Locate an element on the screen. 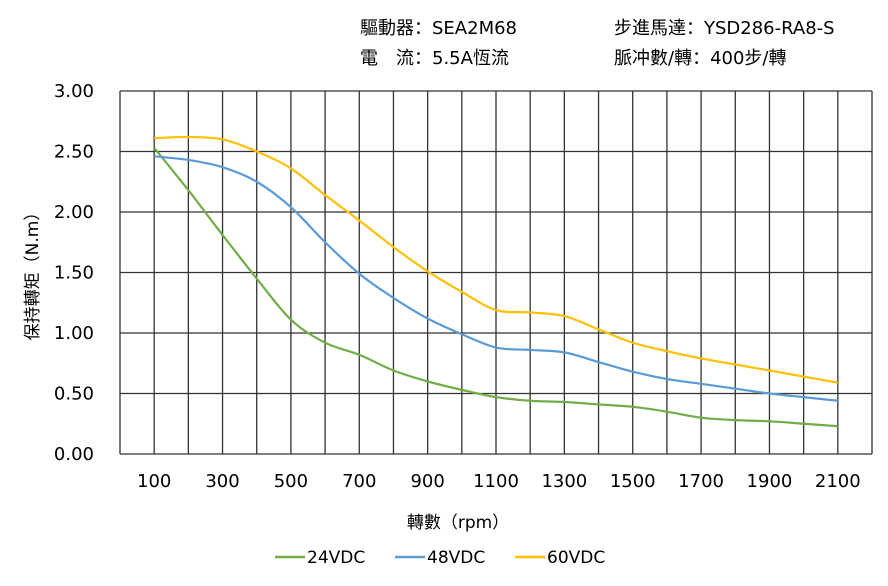 The image size is (888, 586). x-tick-label: 100 is located at coordinates (154, 481).